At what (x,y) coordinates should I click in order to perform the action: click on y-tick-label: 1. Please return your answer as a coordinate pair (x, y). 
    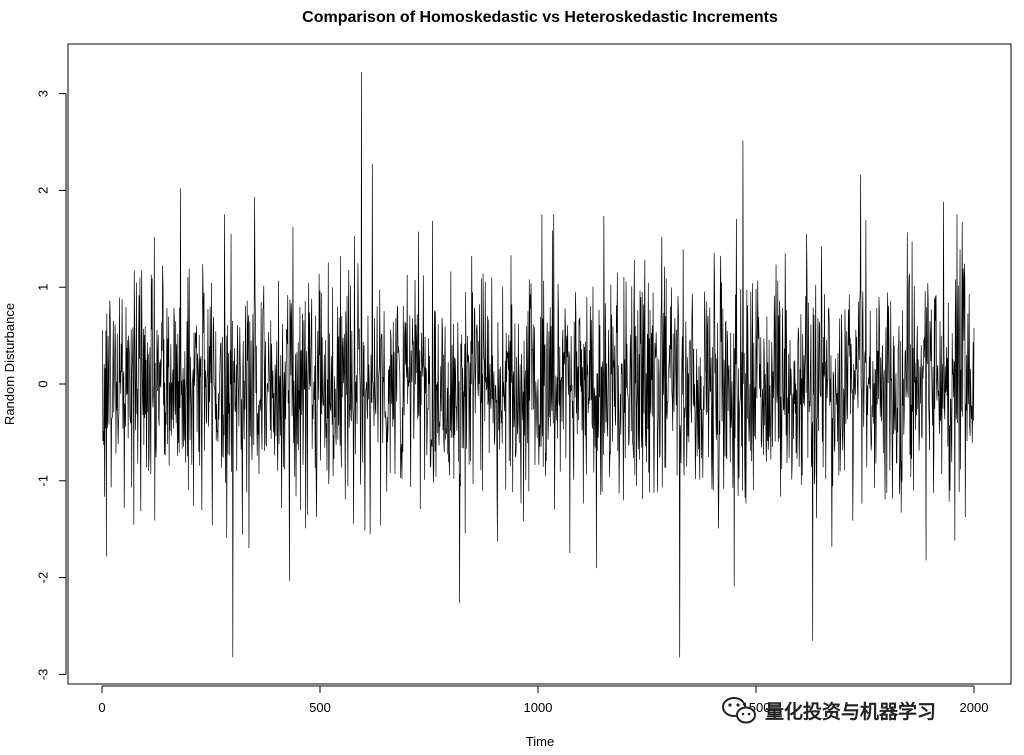
    Looking at the image, I should click on (42, 287).